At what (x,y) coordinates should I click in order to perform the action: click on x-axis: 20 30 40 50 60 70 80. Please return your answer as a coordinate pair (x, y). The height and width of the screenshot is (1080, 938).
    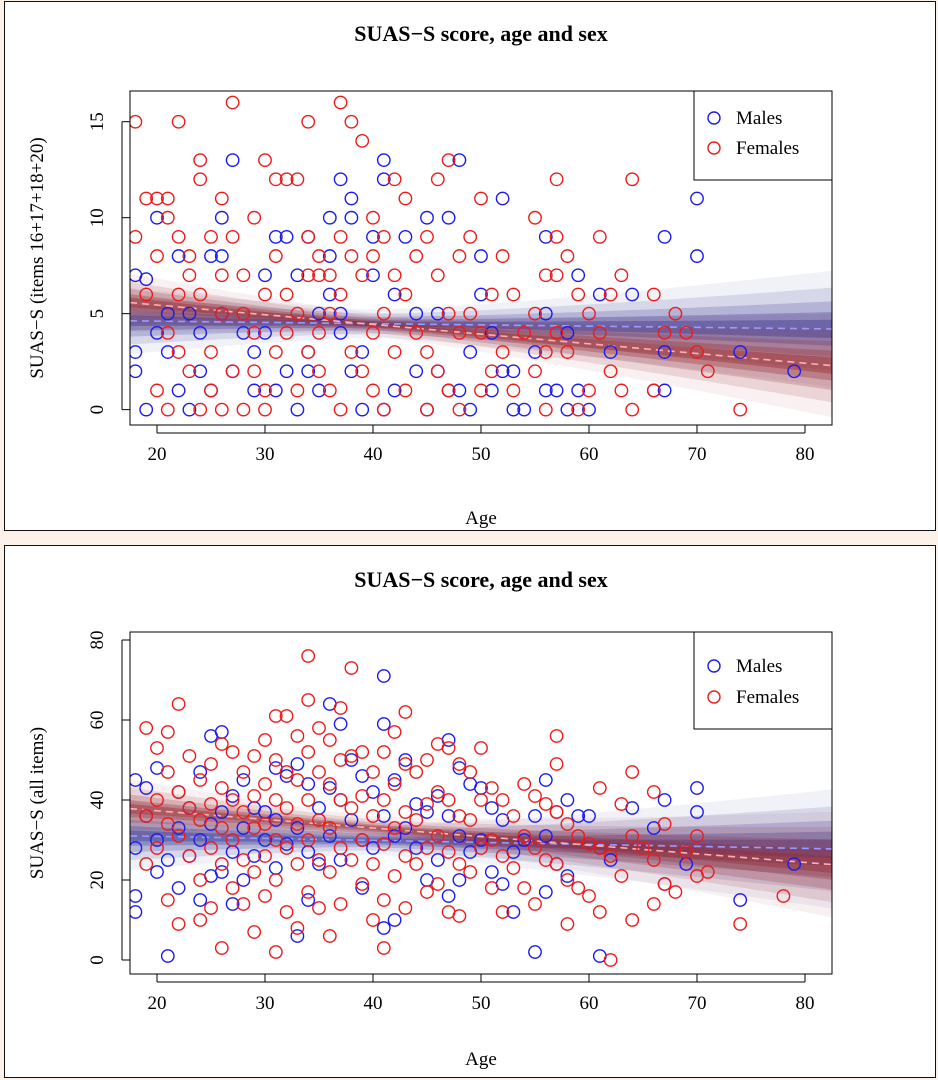
    Looking at the image, I should click on (481, 445).